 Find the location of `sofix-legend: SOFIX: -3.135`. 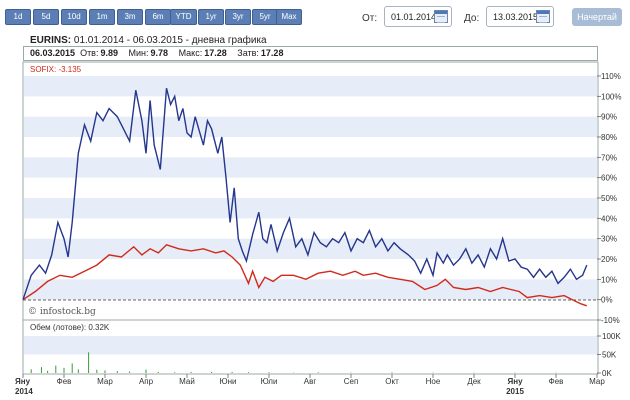

sofix-legend: SOFIX: -3.135 is located at coordinates (56, 69).